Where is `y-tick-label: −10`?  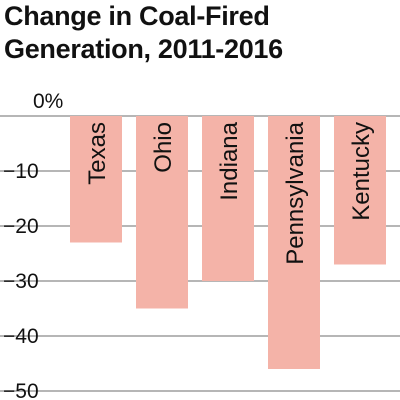 y-tick-label: −10 is located at coordinates (21, 171).